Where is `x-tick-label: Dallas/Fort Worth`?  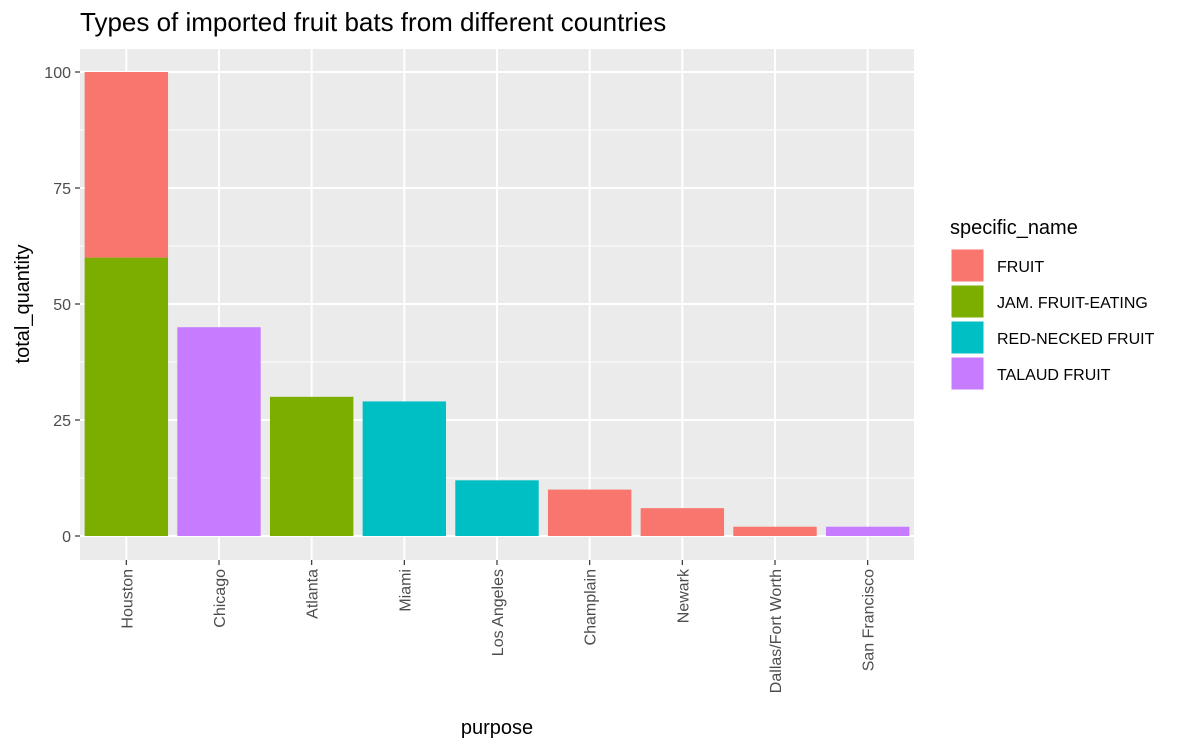
x-tick-label: Dallas/Fort Worth is located at coordinates (776, 631).